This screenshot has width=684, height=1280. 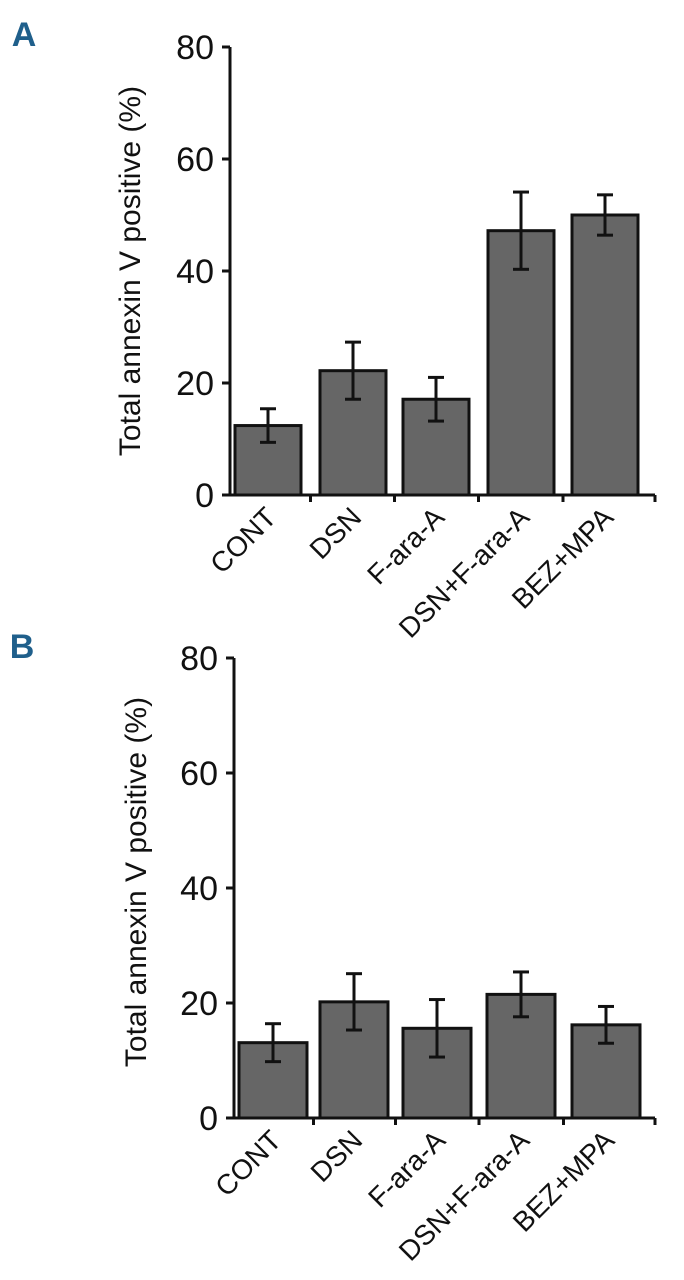 What do you see at coordinates (24, 35) in the screenshot?
I see `panel-label: A` at bounding box center [24, 35].